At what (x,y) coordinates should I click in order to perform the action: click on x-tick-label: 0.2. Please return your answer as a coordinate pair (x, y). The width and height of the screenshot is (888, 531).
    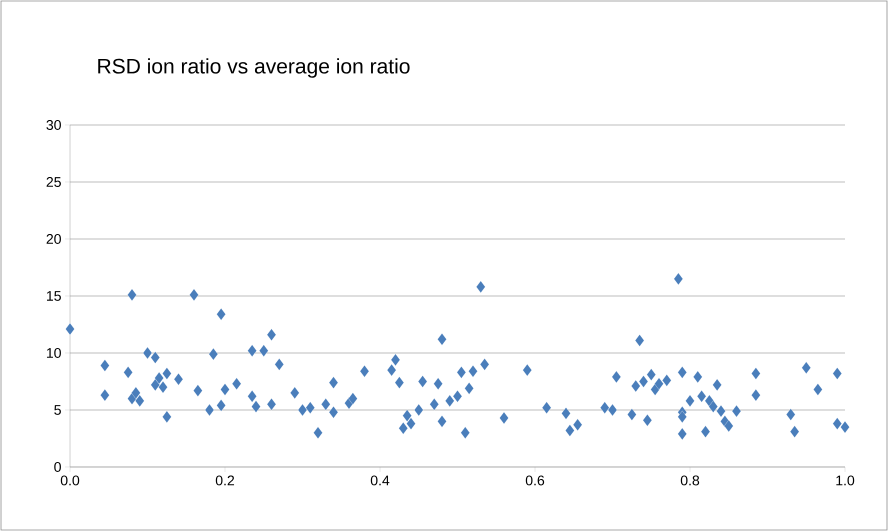
    Looking at the image, I should click on (225, 481).